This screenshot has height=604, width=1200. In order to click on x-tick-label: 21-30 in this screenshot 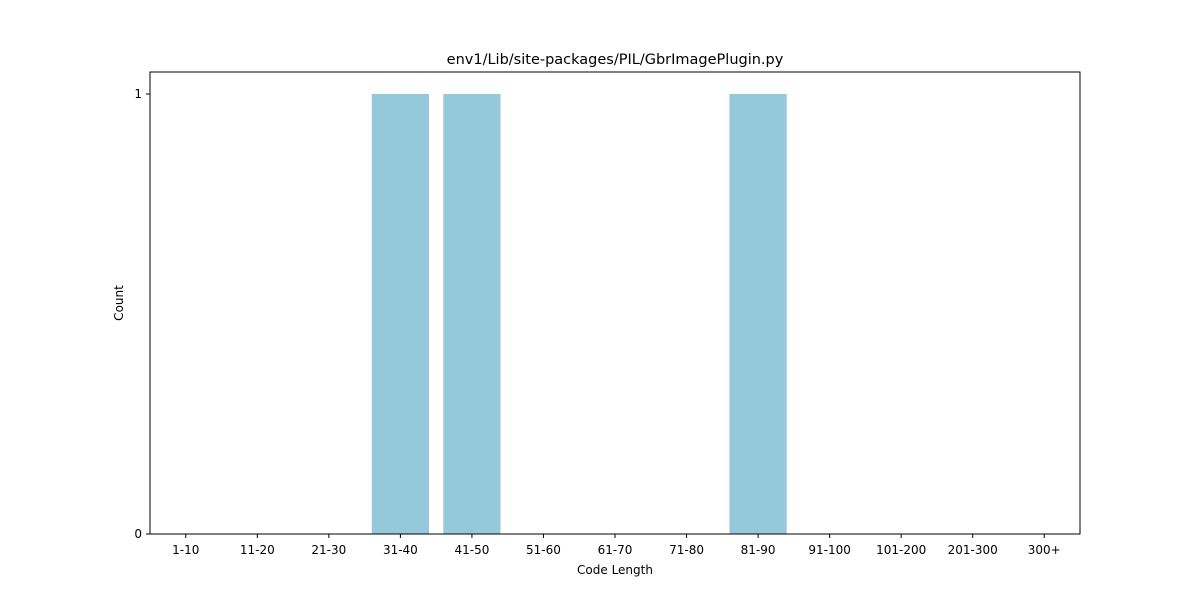, I will do `click(328, 550)`.